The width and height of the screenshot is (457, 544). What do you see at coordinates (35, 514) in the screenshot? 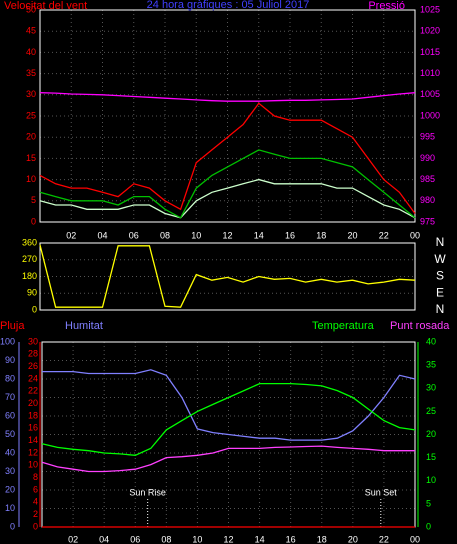
I see `y3-tick-label: 2` at bounding box center [35, 514].